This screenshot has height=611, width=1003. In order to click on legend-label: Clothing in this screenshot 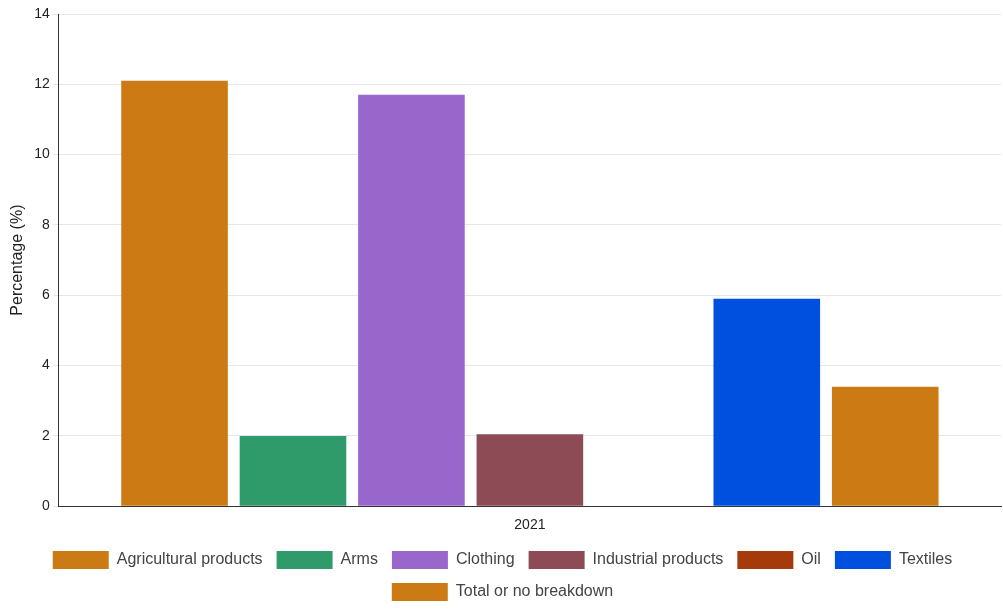, I will do `click(485, 559)`.